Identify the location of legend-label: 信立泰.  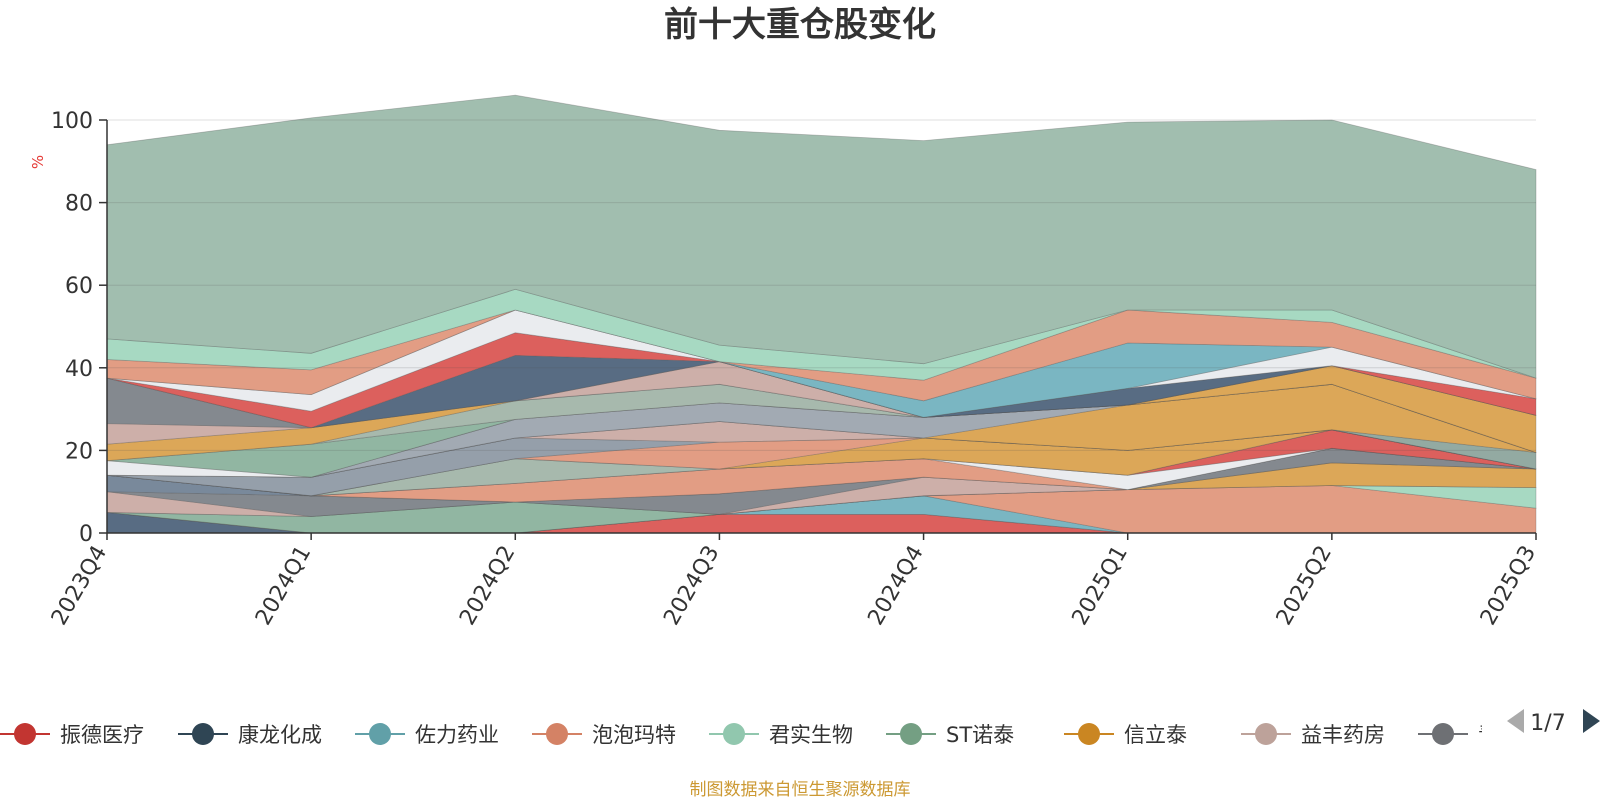
(1155, 735).